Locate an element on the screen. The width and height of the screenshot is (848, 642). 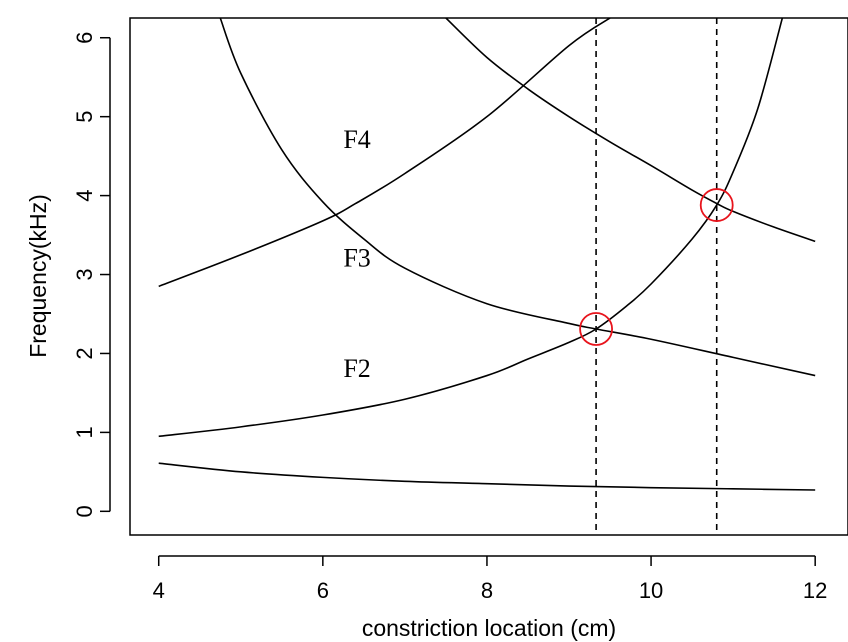
x-tick-label: 10 is located at coordinates (651, 590).